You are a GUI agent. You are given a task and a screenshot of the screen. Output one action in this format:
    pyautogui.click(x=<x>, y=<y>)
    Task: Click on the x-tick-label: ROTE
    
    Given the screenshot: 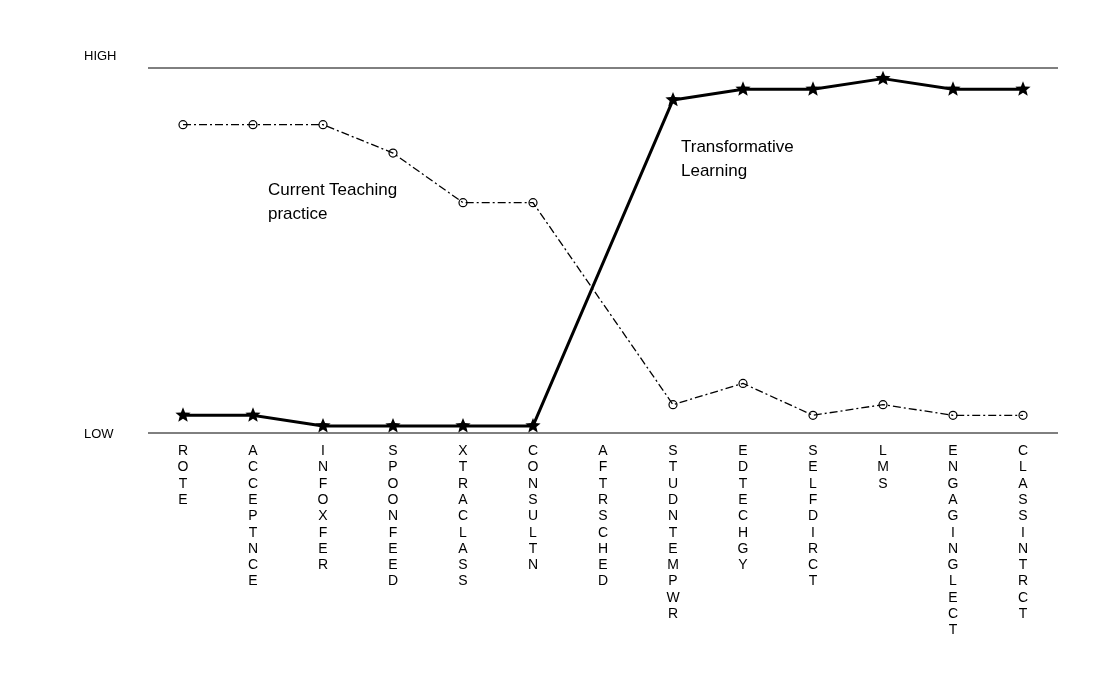 What is the action you would take?
    pyautogui.click(x=183, y=474)
    